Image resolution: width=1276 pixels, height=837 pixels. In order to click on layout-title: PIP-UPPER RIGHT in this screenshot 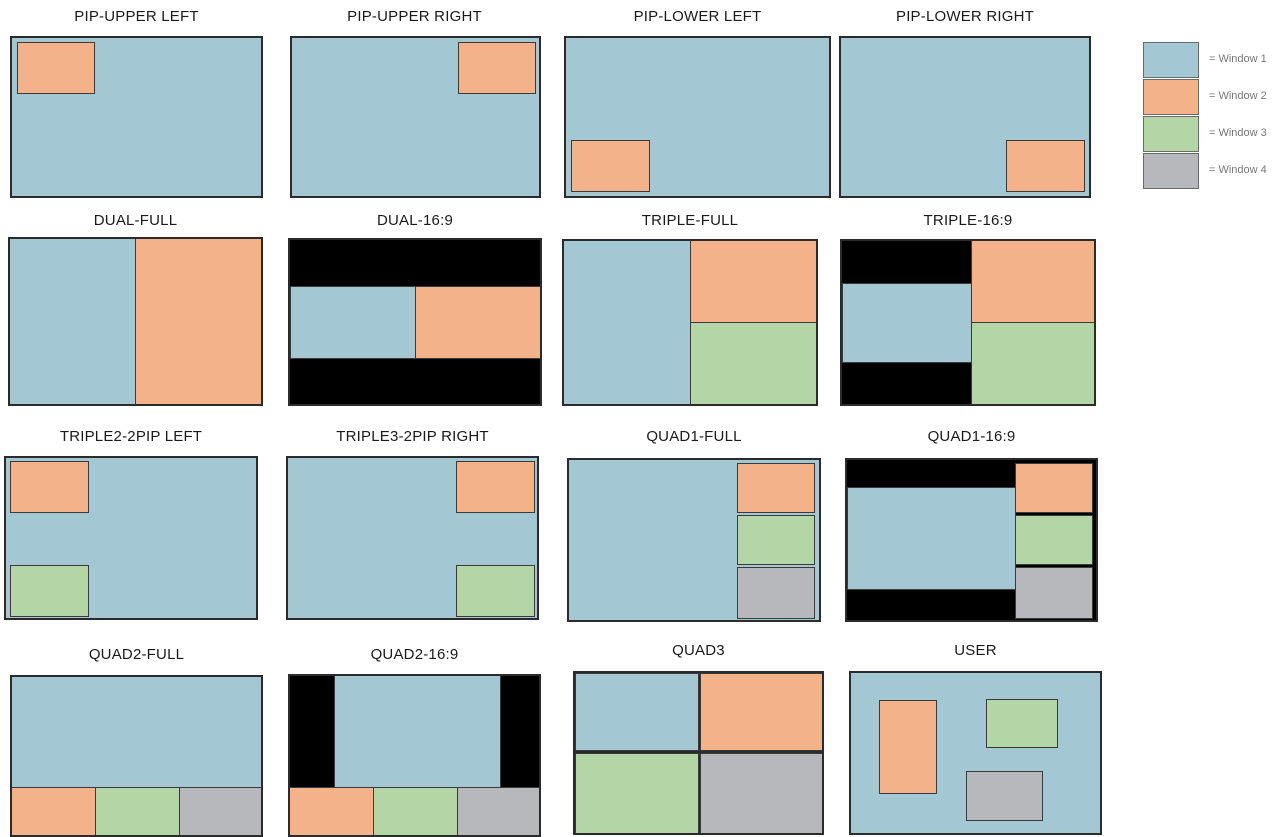, I will do `click(414, 16)`.